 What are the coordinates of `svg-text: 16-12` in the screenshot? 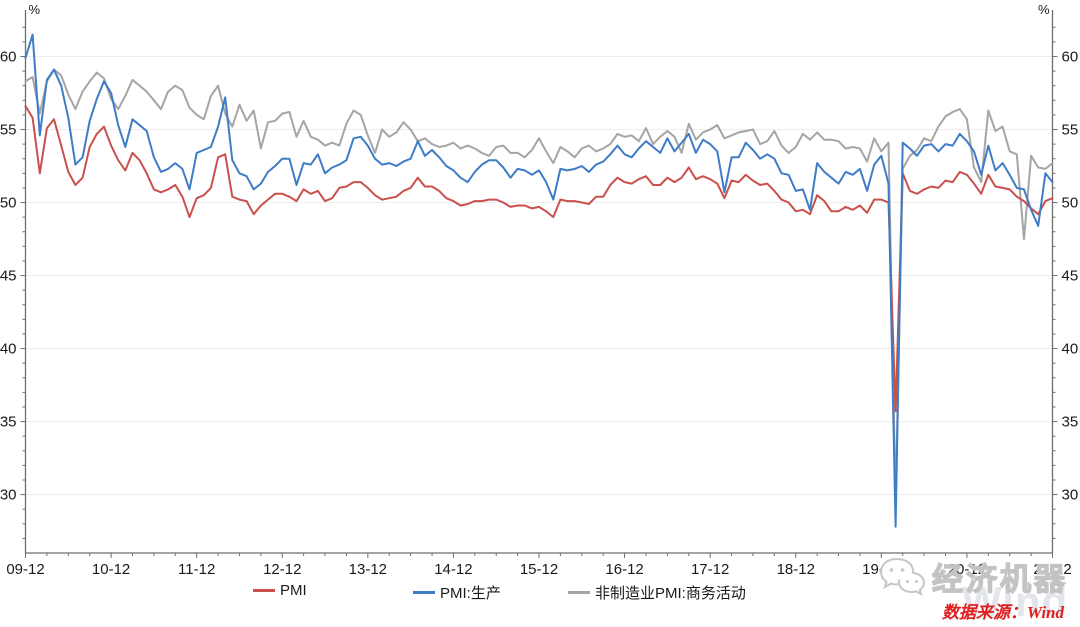 It's located at (624, 569).